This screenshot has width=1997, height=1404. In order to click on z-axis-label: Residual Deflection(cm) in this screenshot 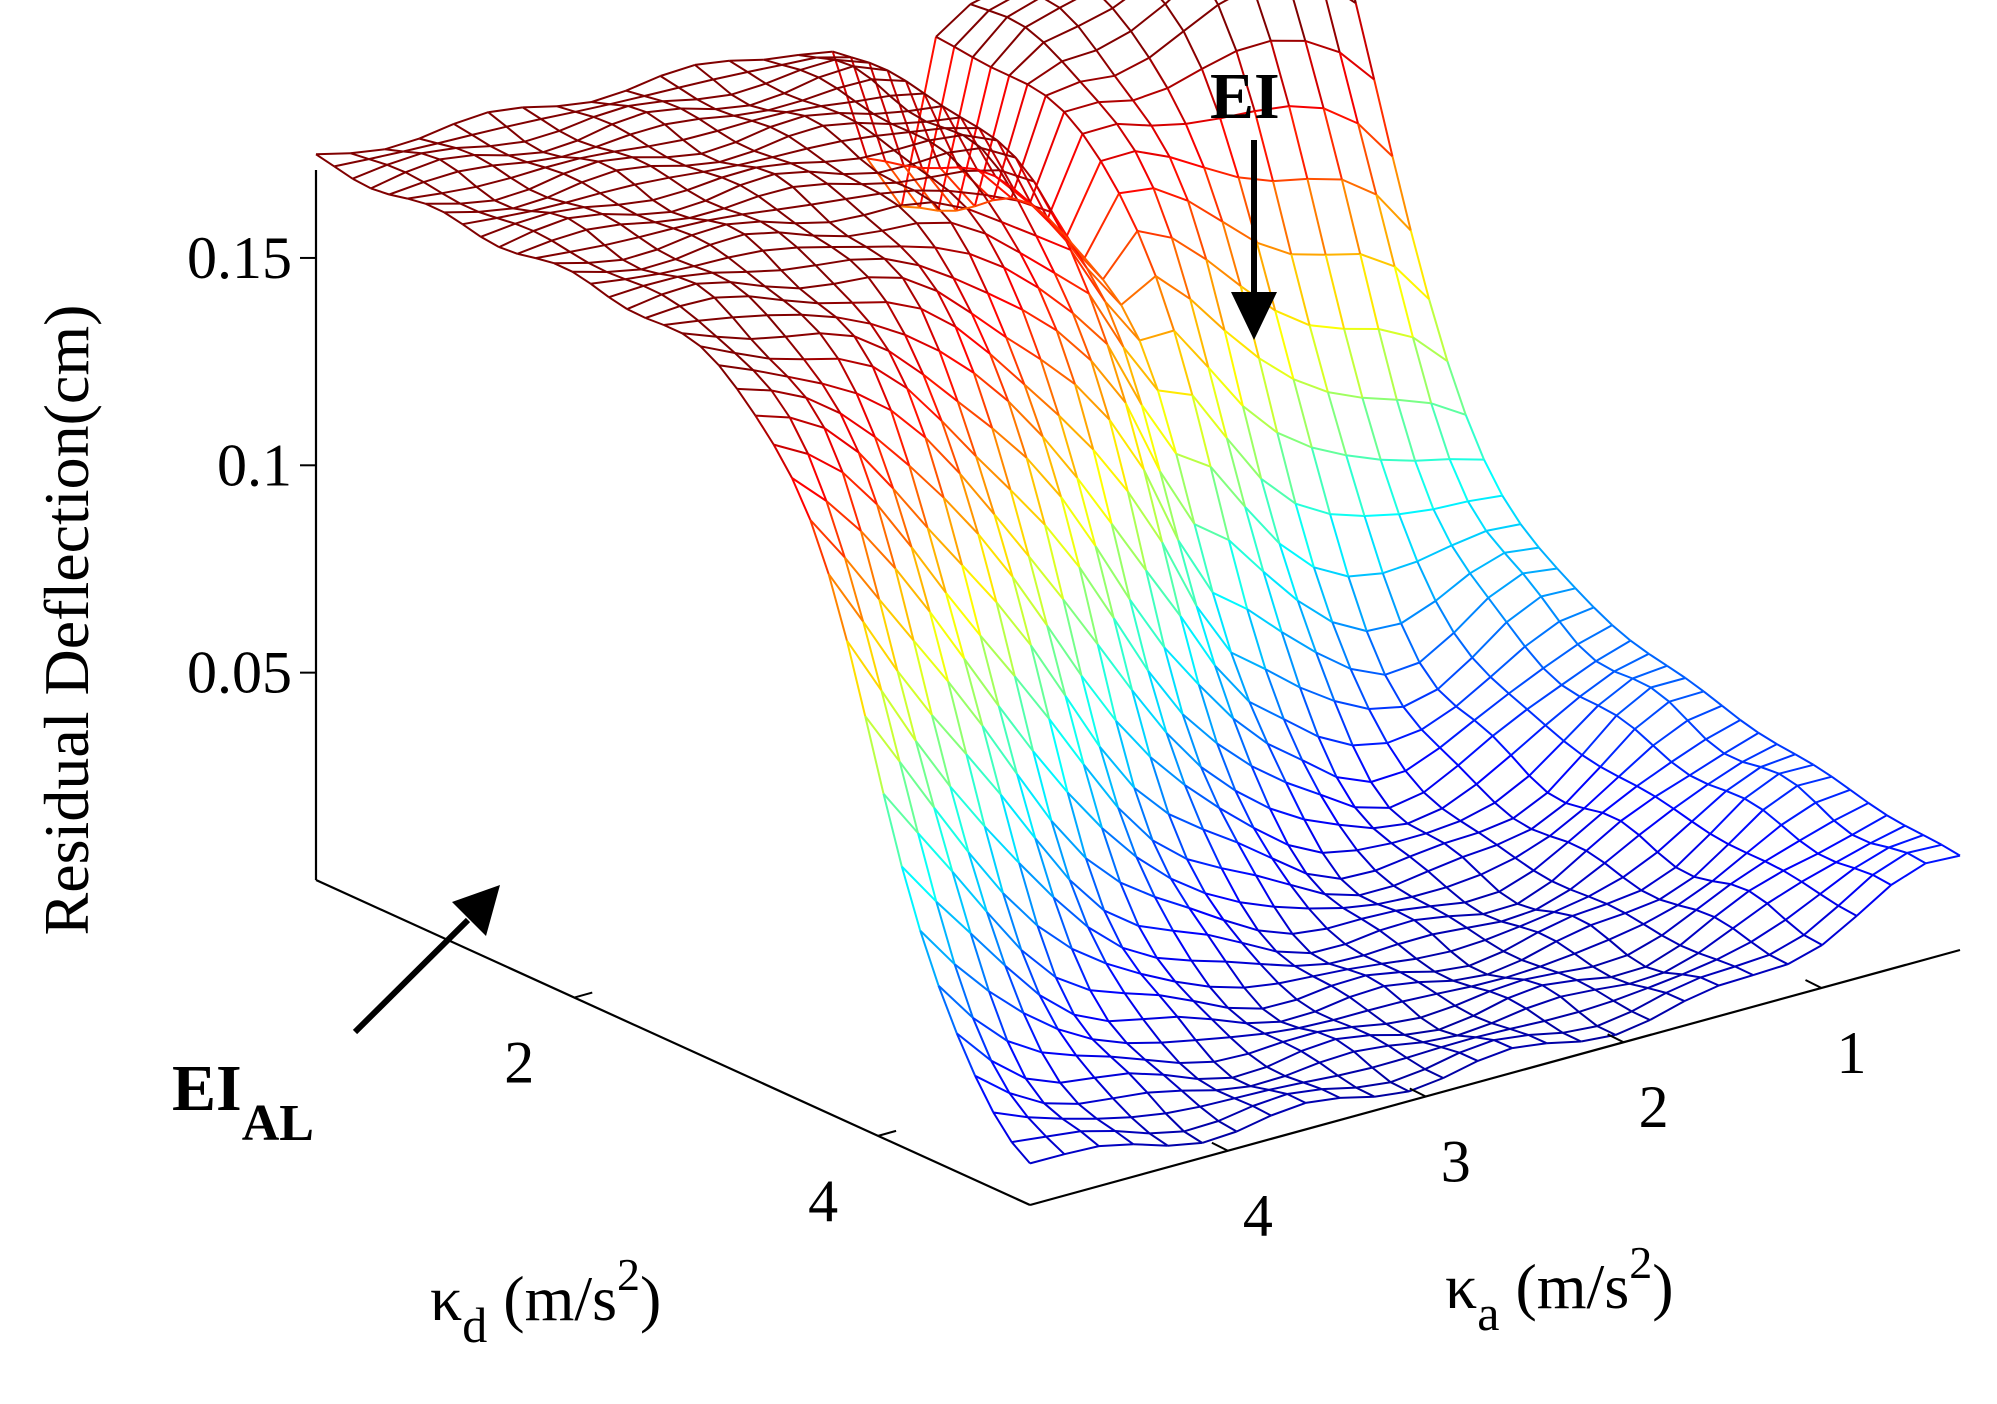, I will do `click(66, 620)`.